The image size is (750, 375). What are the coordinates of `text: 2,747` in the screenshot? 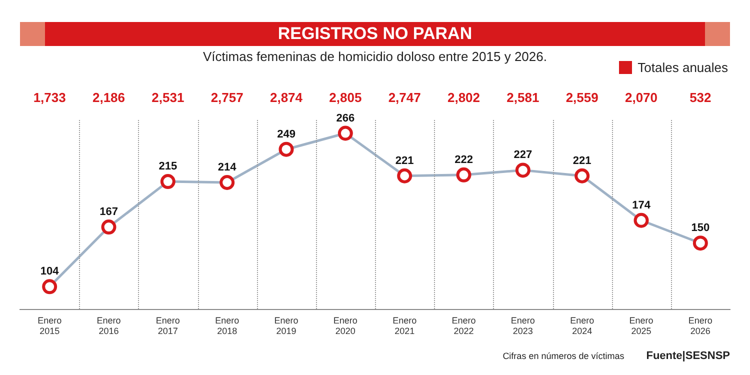 It's located at (404, 97).